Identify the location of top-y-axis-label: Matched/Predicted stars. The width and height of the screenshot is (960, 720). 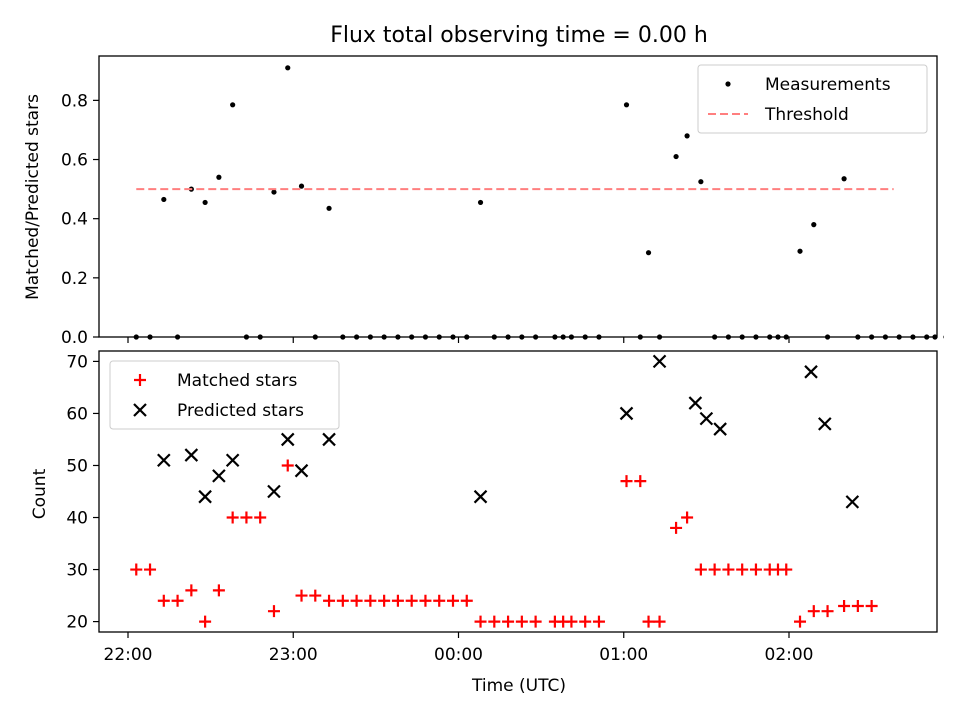
(33, 197).